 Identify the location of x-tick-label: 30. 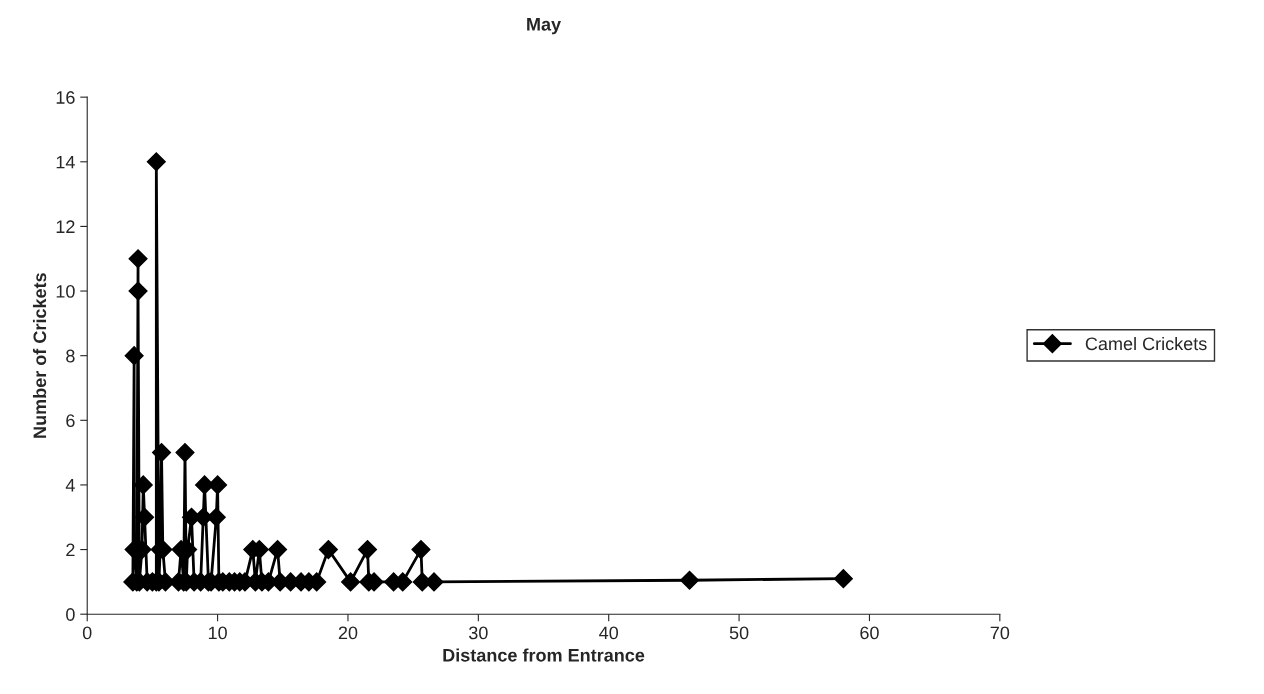
(478, 633).